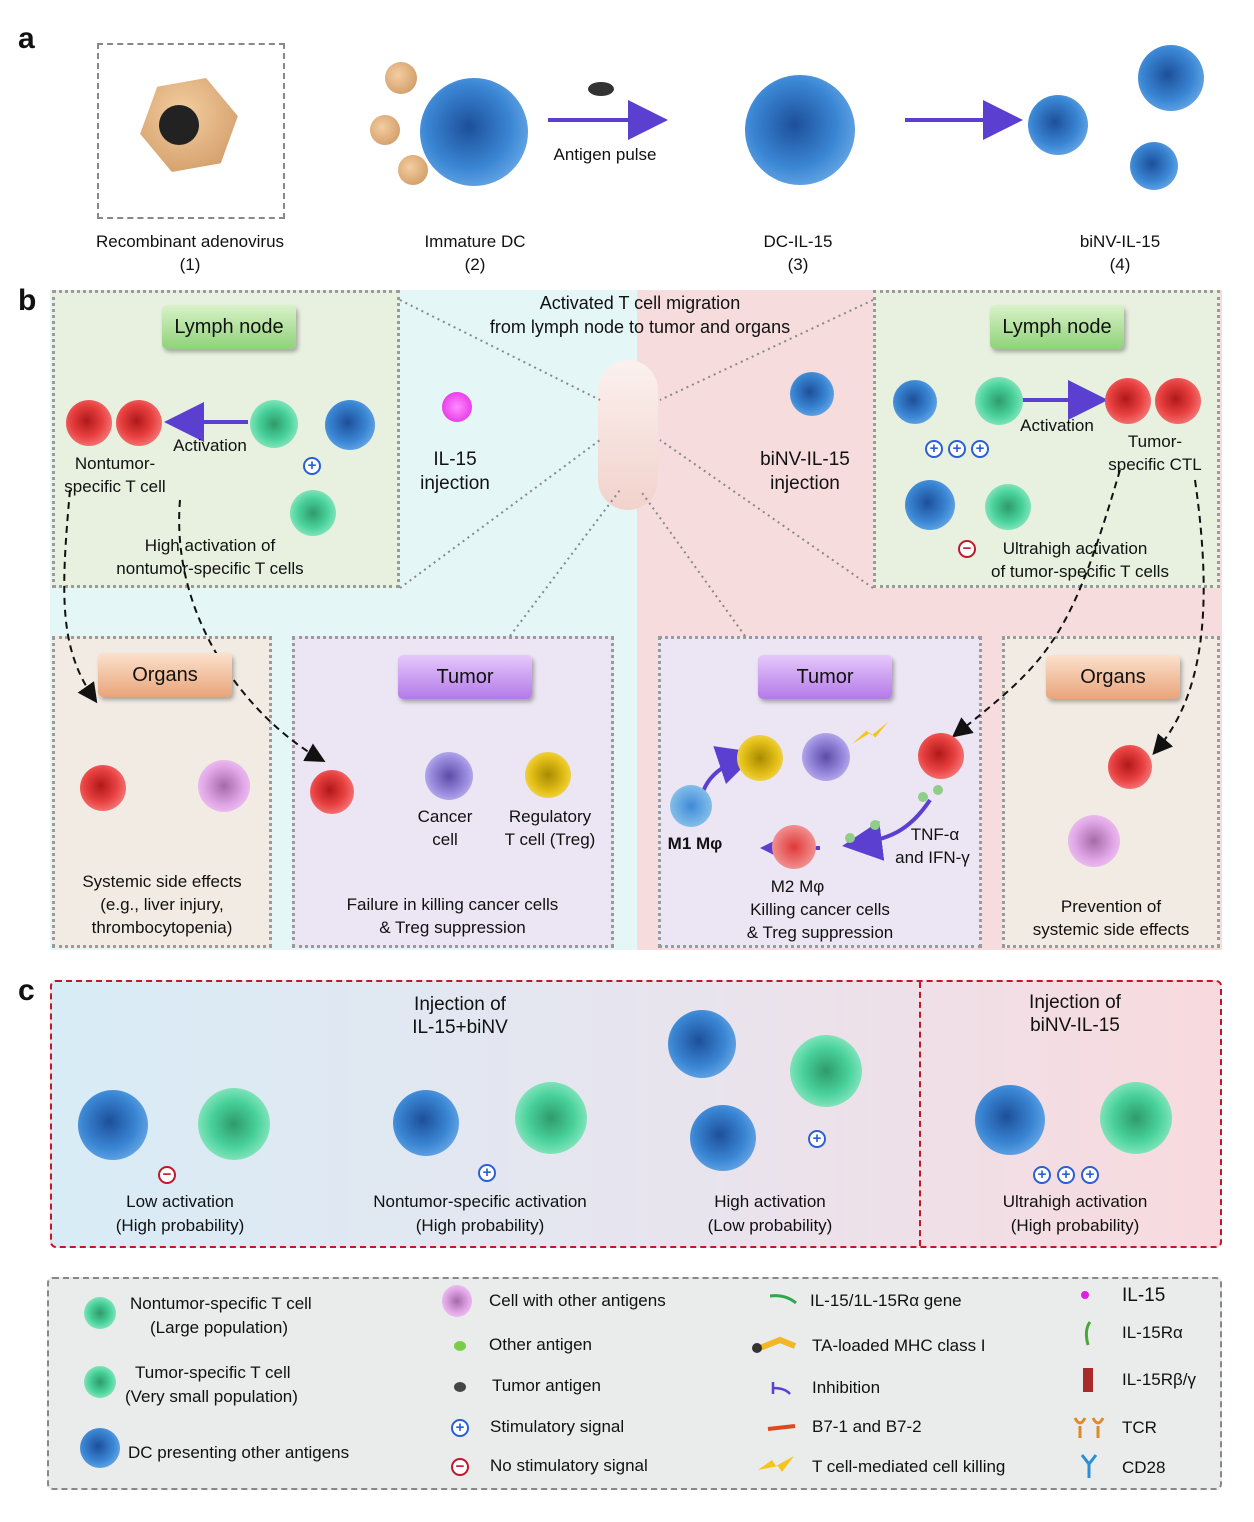 The height and width of the screenshot is (1522, 1254). What do you see at coordinates (923, 797) in the screenshot?
I see `cytokine-dot` at bounding box center [923, 797].